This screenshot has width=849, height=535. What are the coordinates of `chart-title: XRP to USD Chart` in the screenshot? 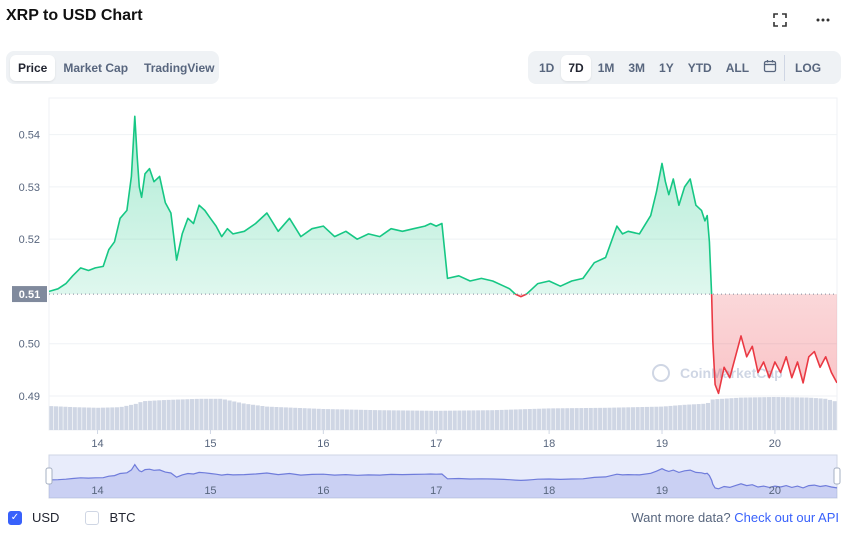 It's located at (74, 15).